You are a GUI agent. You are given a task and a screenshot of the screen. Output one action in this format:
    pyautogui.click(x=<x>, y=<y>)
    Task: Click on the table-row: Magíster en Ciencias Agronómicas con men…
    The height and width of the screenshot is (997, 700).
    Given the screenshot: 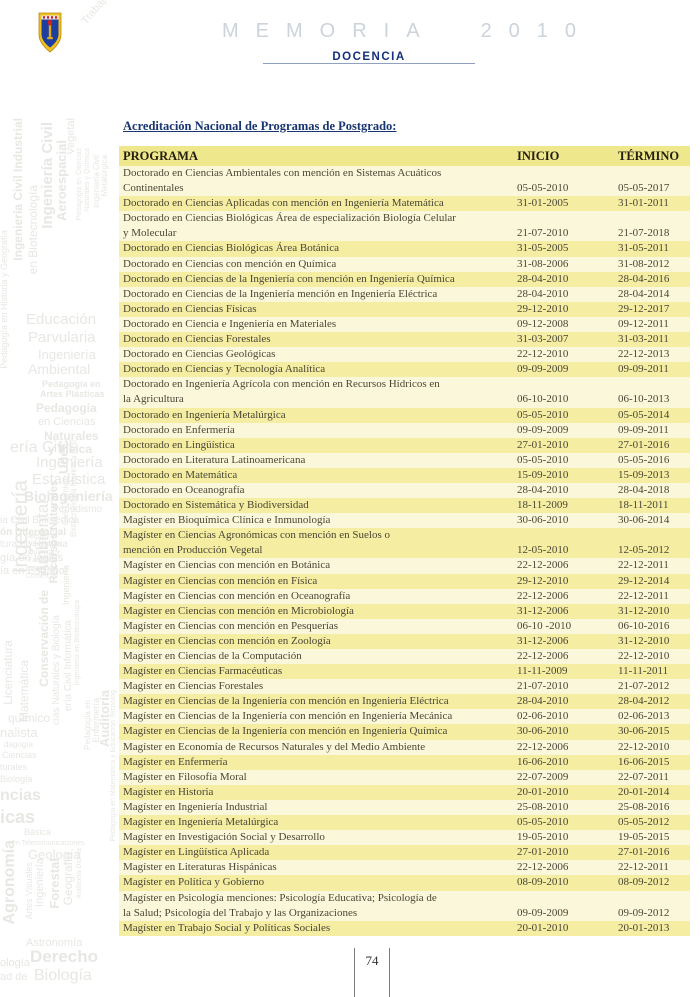 What is the action you would take?
    pyautogui.click(x=404, y=543)
    